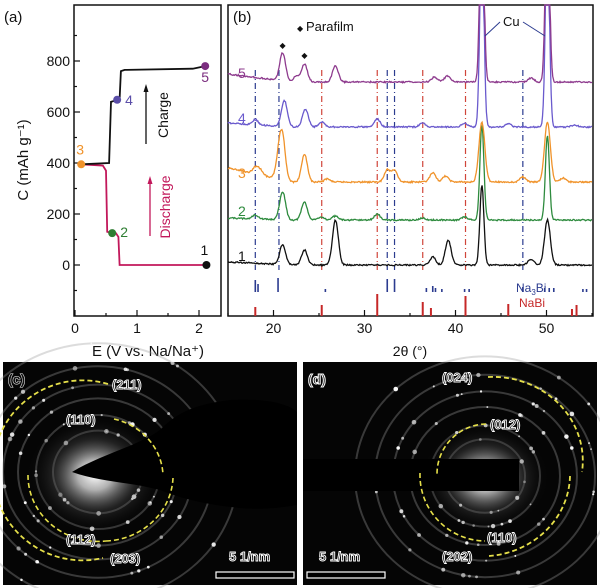 The width and height of the screenshot is (600, 588). Describe the element at coordinates (81, 539) in the screenshot. I see `ring-label-112: (112)` at that location.